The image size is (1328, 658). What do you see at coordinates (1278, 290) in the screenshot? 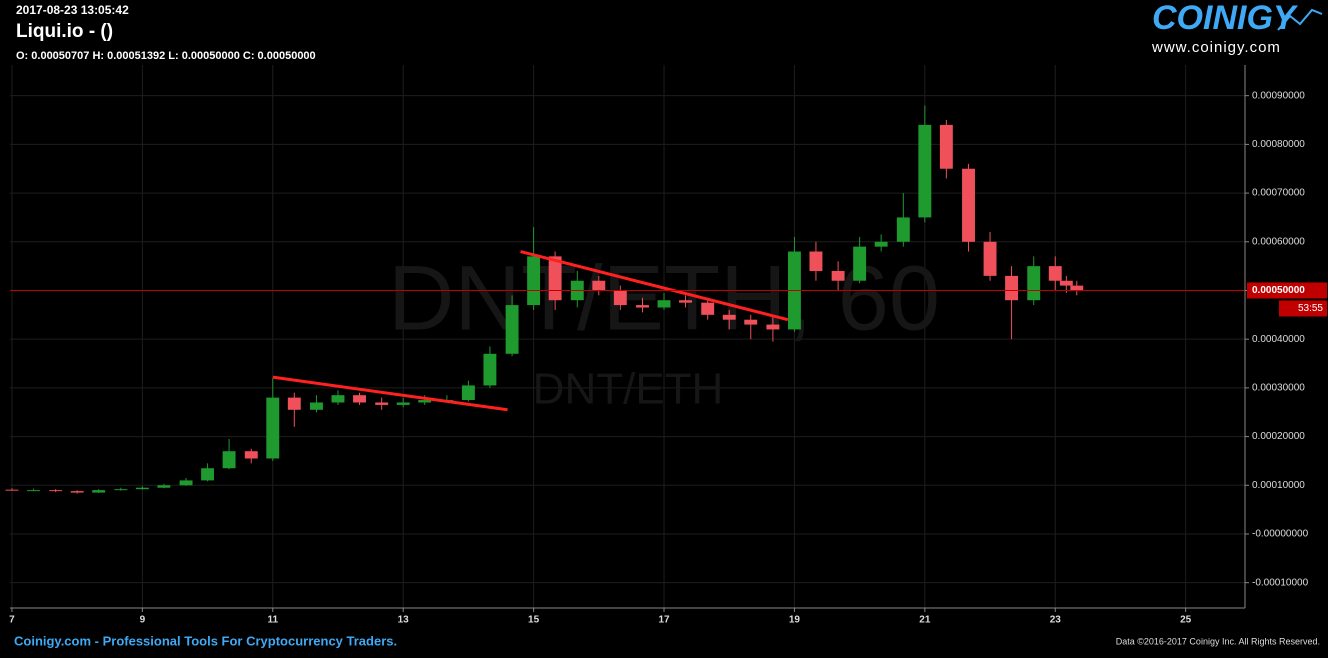
I see `last-price-label: 0.00050000` at bounding box center [1278, 290].